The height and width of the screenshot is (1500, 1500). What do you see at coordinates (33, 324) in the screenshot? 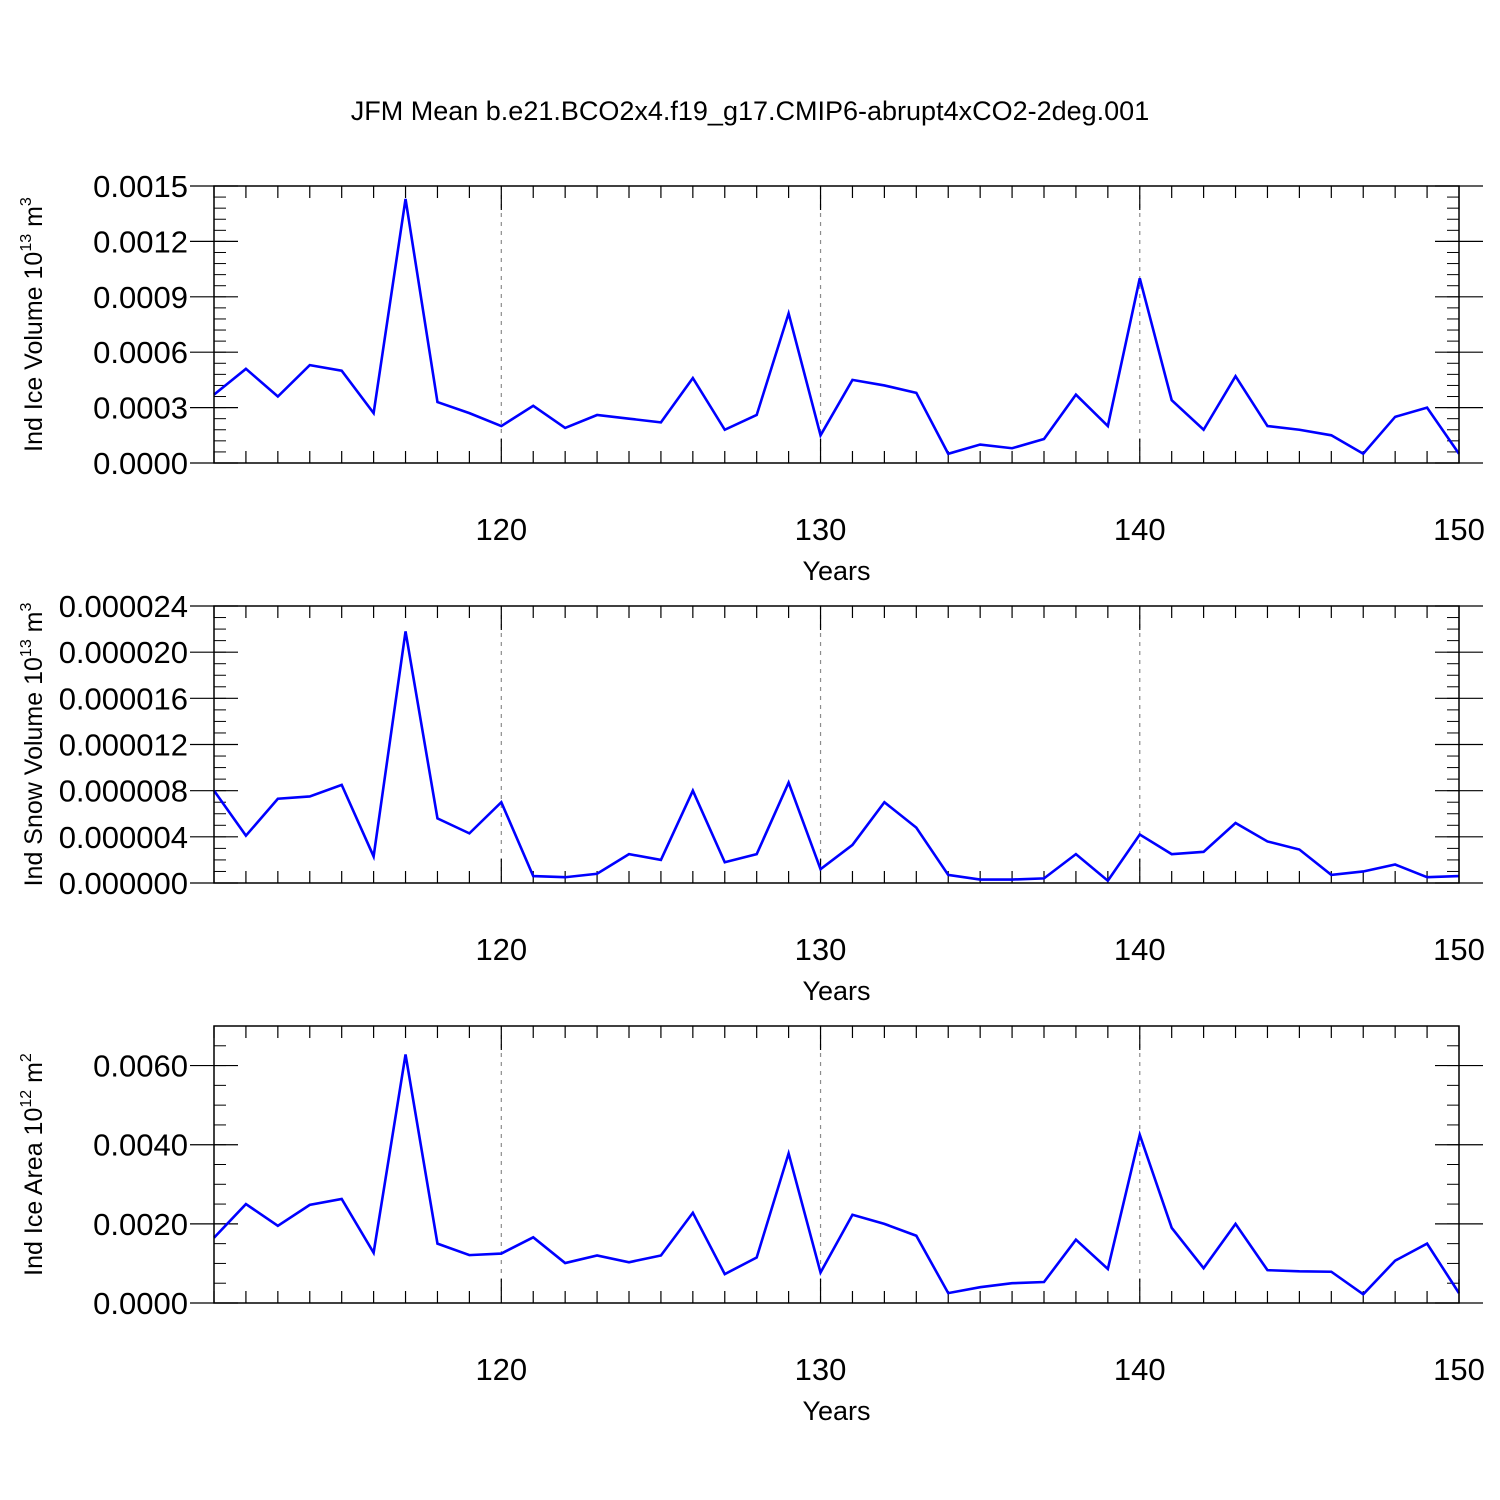
I see `y-axis-label: Ind Ice Volume 1013 m3` at bounding box center [33, 324].